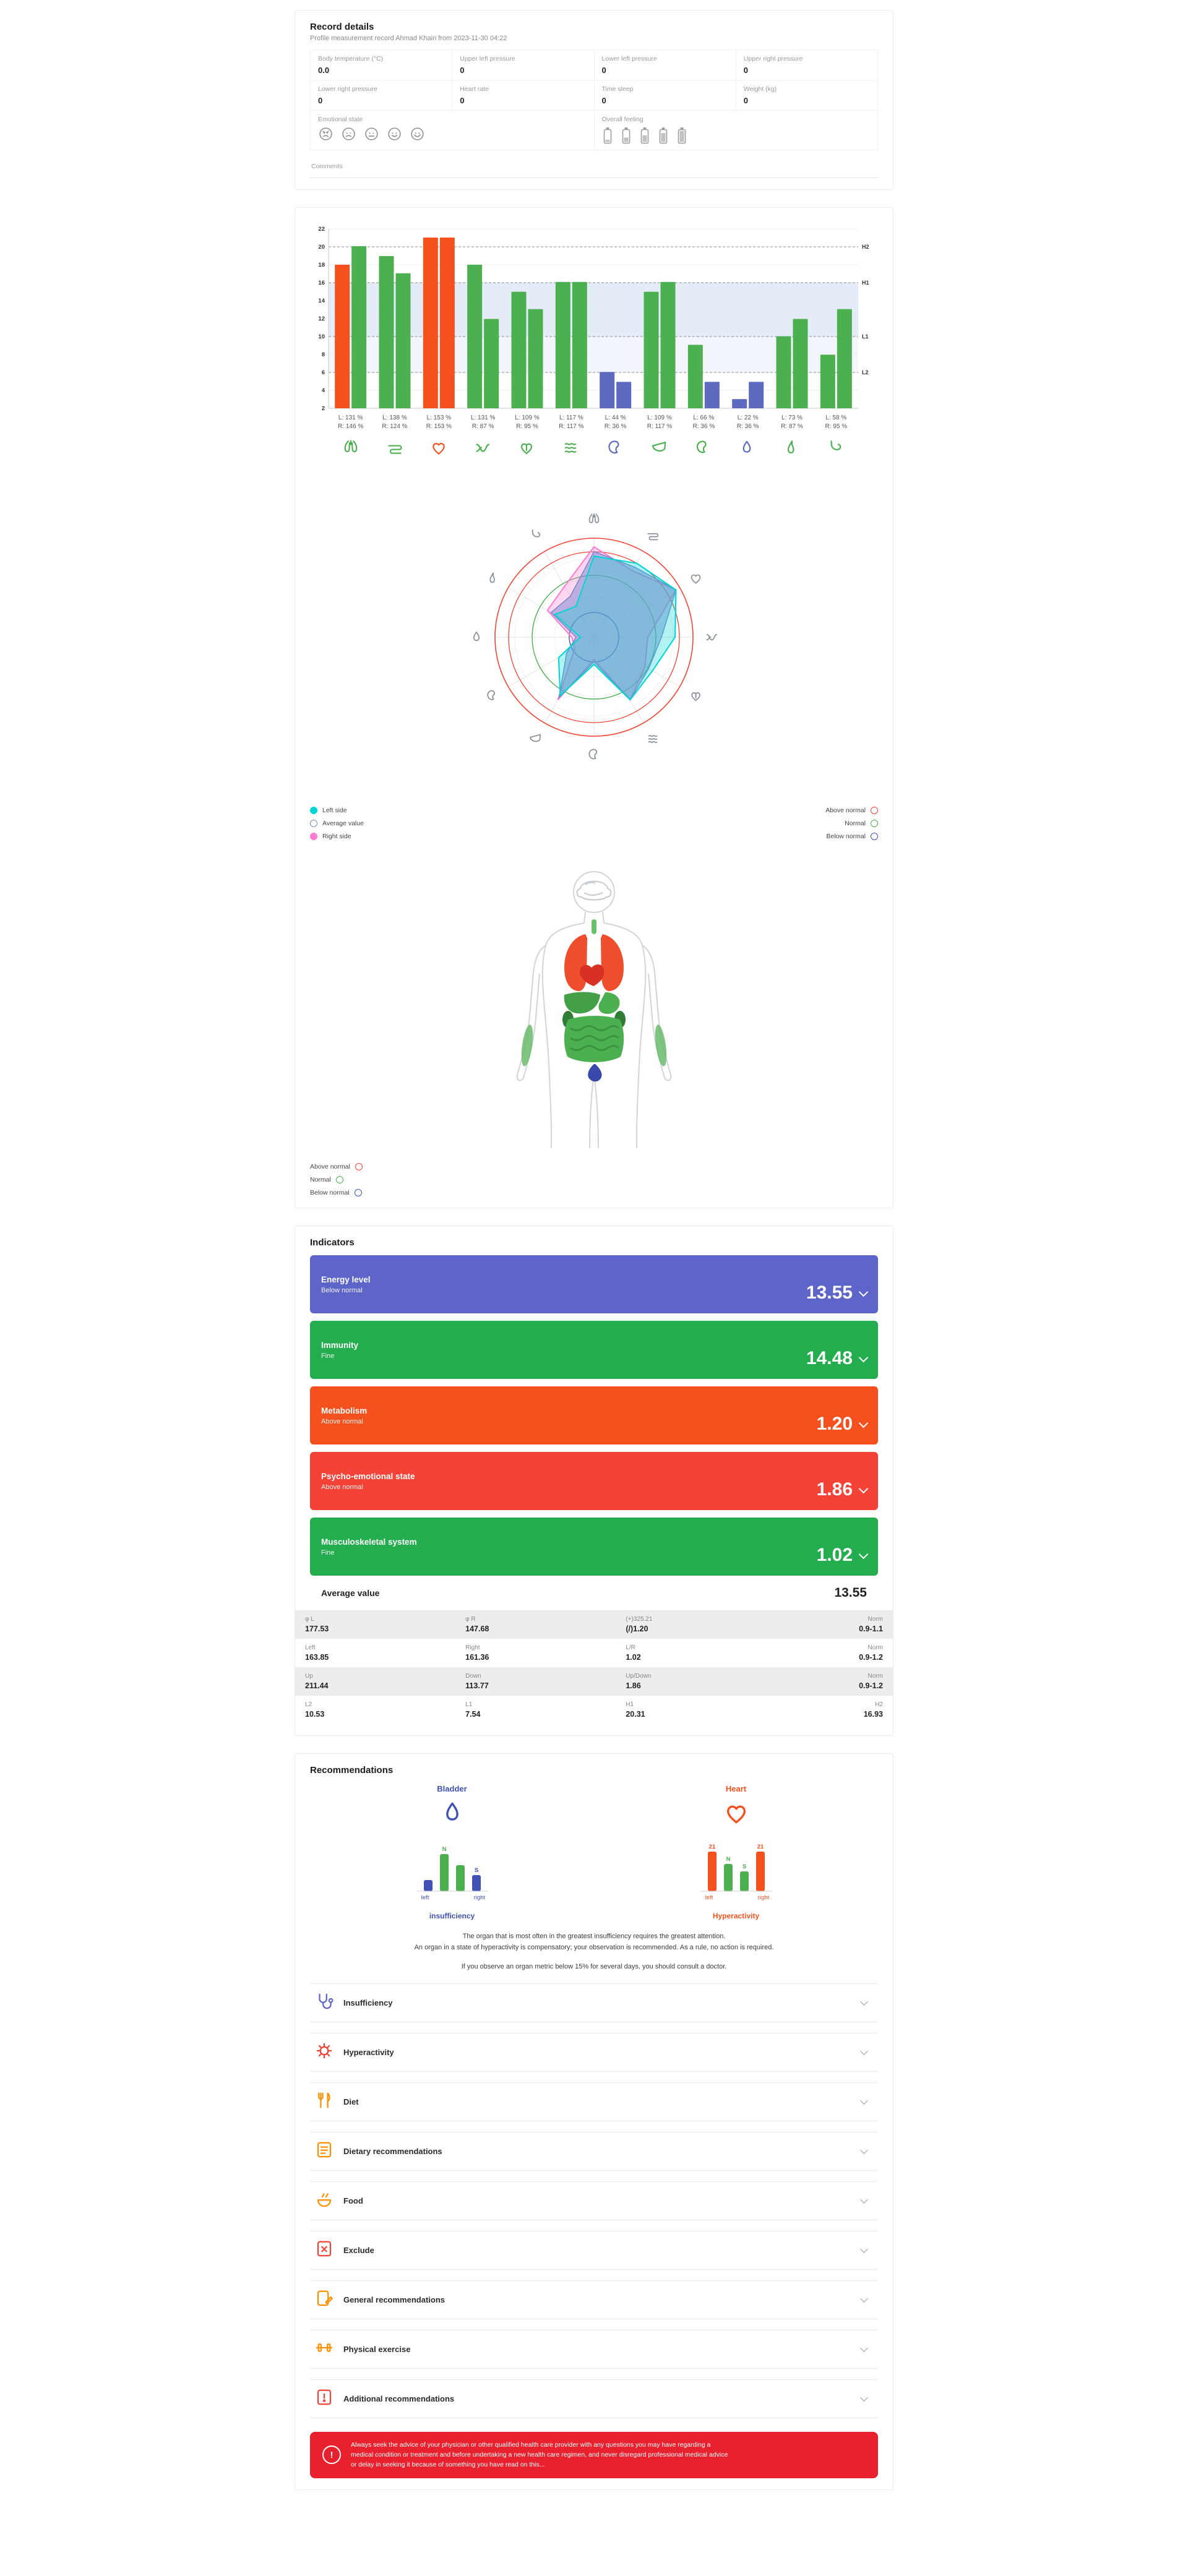 Image resolution: width=1188 pixels, height=2576 pixels. Describe the element at coordinates (594, 169) in the screenshot. I see `comments-field: Comments` at that location.